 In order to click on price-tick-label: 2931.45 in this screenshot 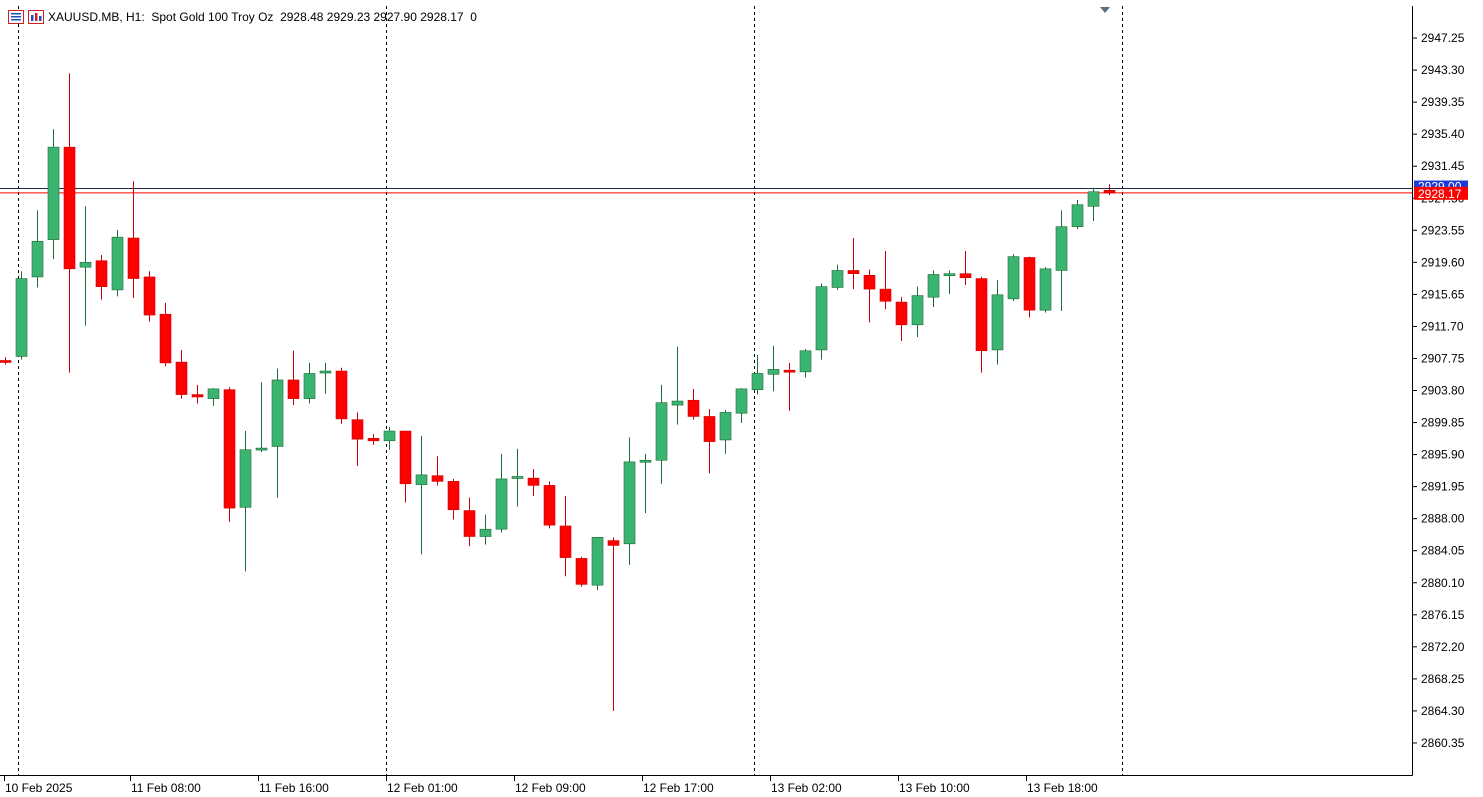, I will do `click(1443, 166)`.